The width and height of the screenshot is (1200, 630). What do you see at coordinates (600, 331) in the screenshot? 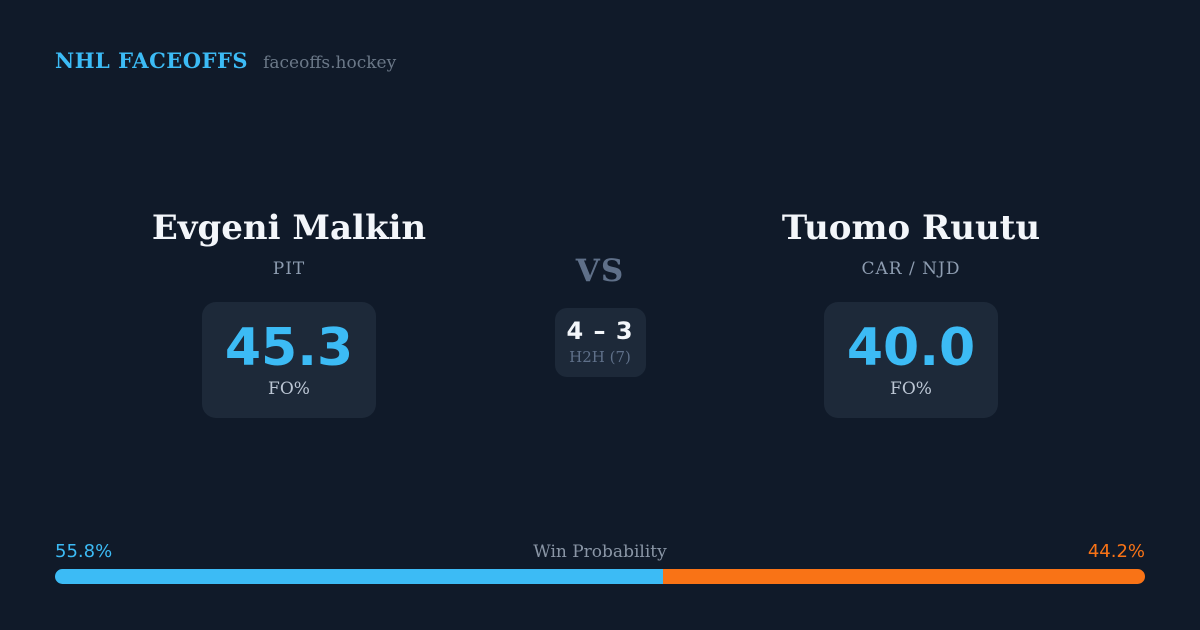
I see `h2h-score: 4 – 3` at bounding box center [600, 331].